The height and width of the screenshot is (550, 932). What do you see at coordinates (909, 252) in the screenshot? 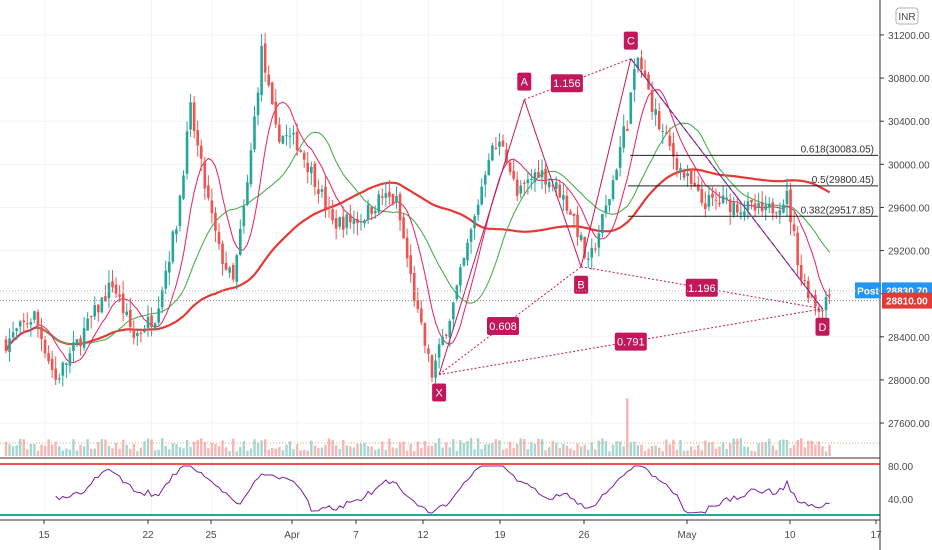
I see `price-tick-label: 29200.00` at bounding box center [909, 252].